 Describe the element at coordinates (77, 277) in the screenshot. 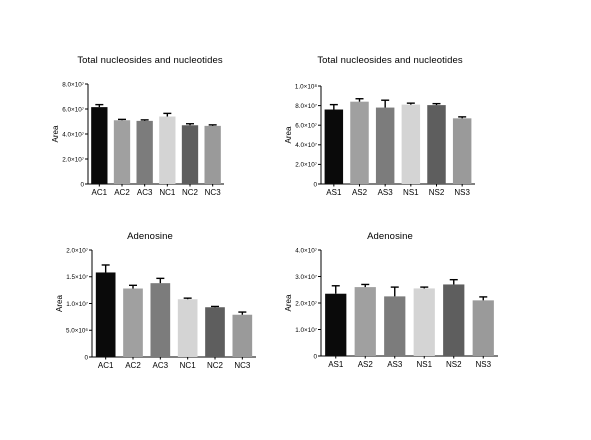

I see `y-tick-label: 1.5×10⁷` at that location.